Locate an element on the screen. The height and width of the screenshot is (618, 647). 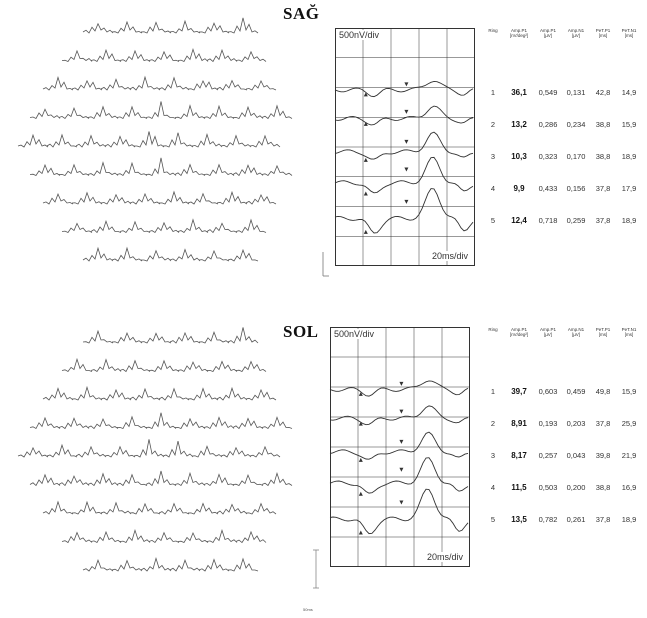
table-cell: 18,9 is located at coordinates (629, 220).